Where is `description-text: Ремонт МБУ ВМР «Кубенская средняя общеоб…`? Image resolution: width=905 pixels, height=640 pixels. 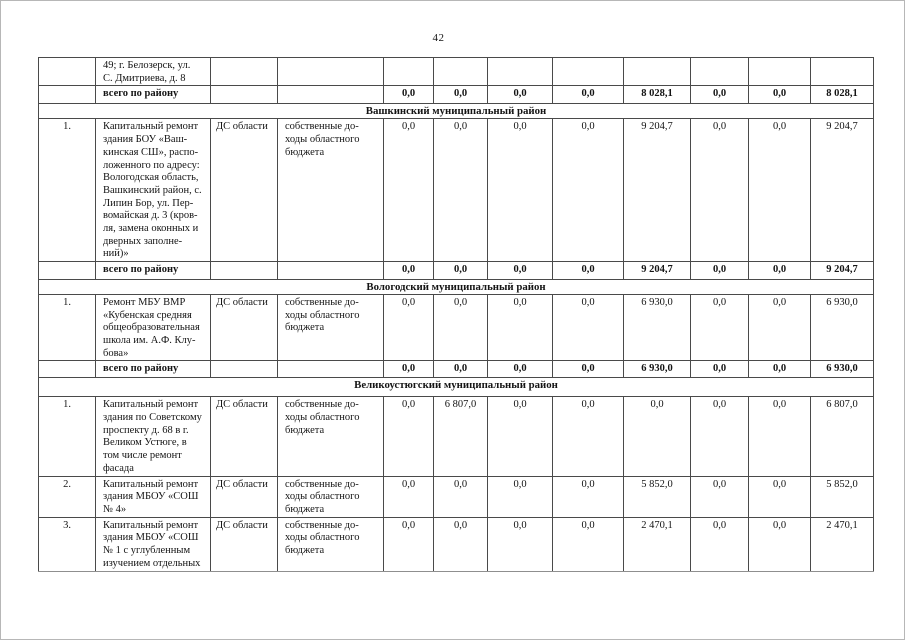 description-text: Ремонт МБУ ВМР «Кубенская средняя общеоб… is located at coordinates (151, 327).